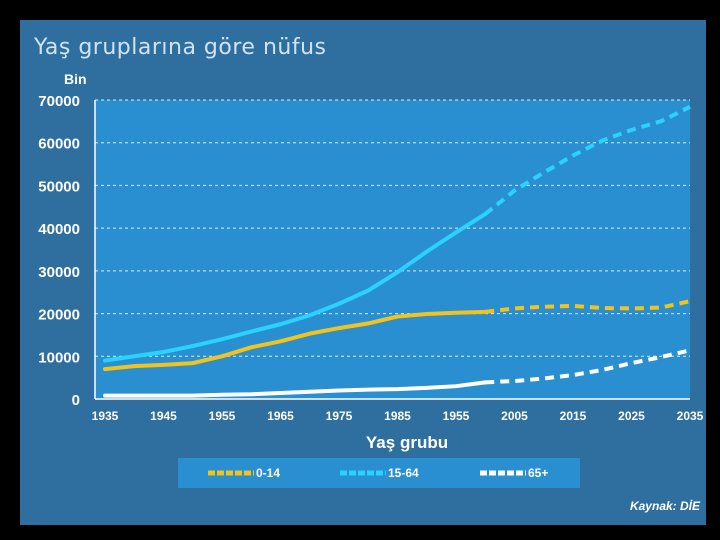  Describe the element at coordinates (59, 101) in the screenshot. I see `y-tick-label: 70000` at that location.